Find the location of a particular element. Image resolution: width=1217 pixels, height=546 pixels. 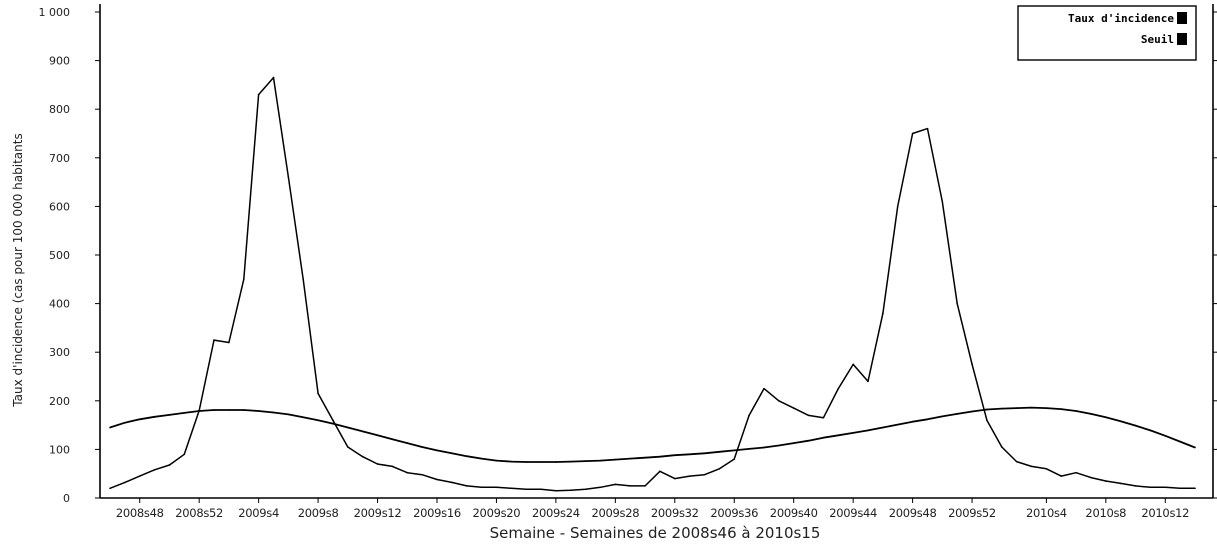

legend-label-incidence: Taux d'incidence is located at coordinates (1121, 18).